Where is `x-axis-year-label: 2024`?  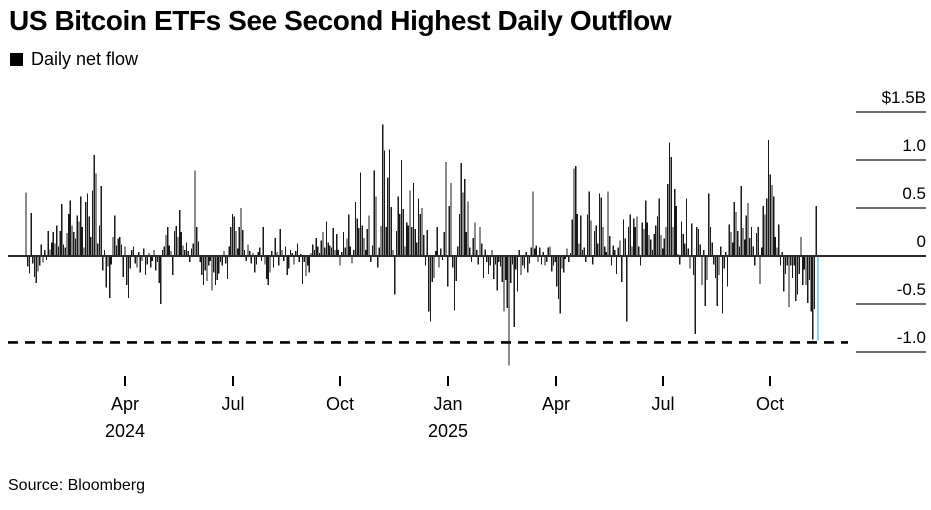 x-axis-year-label: 2024 is located at coordinates (125, 431).